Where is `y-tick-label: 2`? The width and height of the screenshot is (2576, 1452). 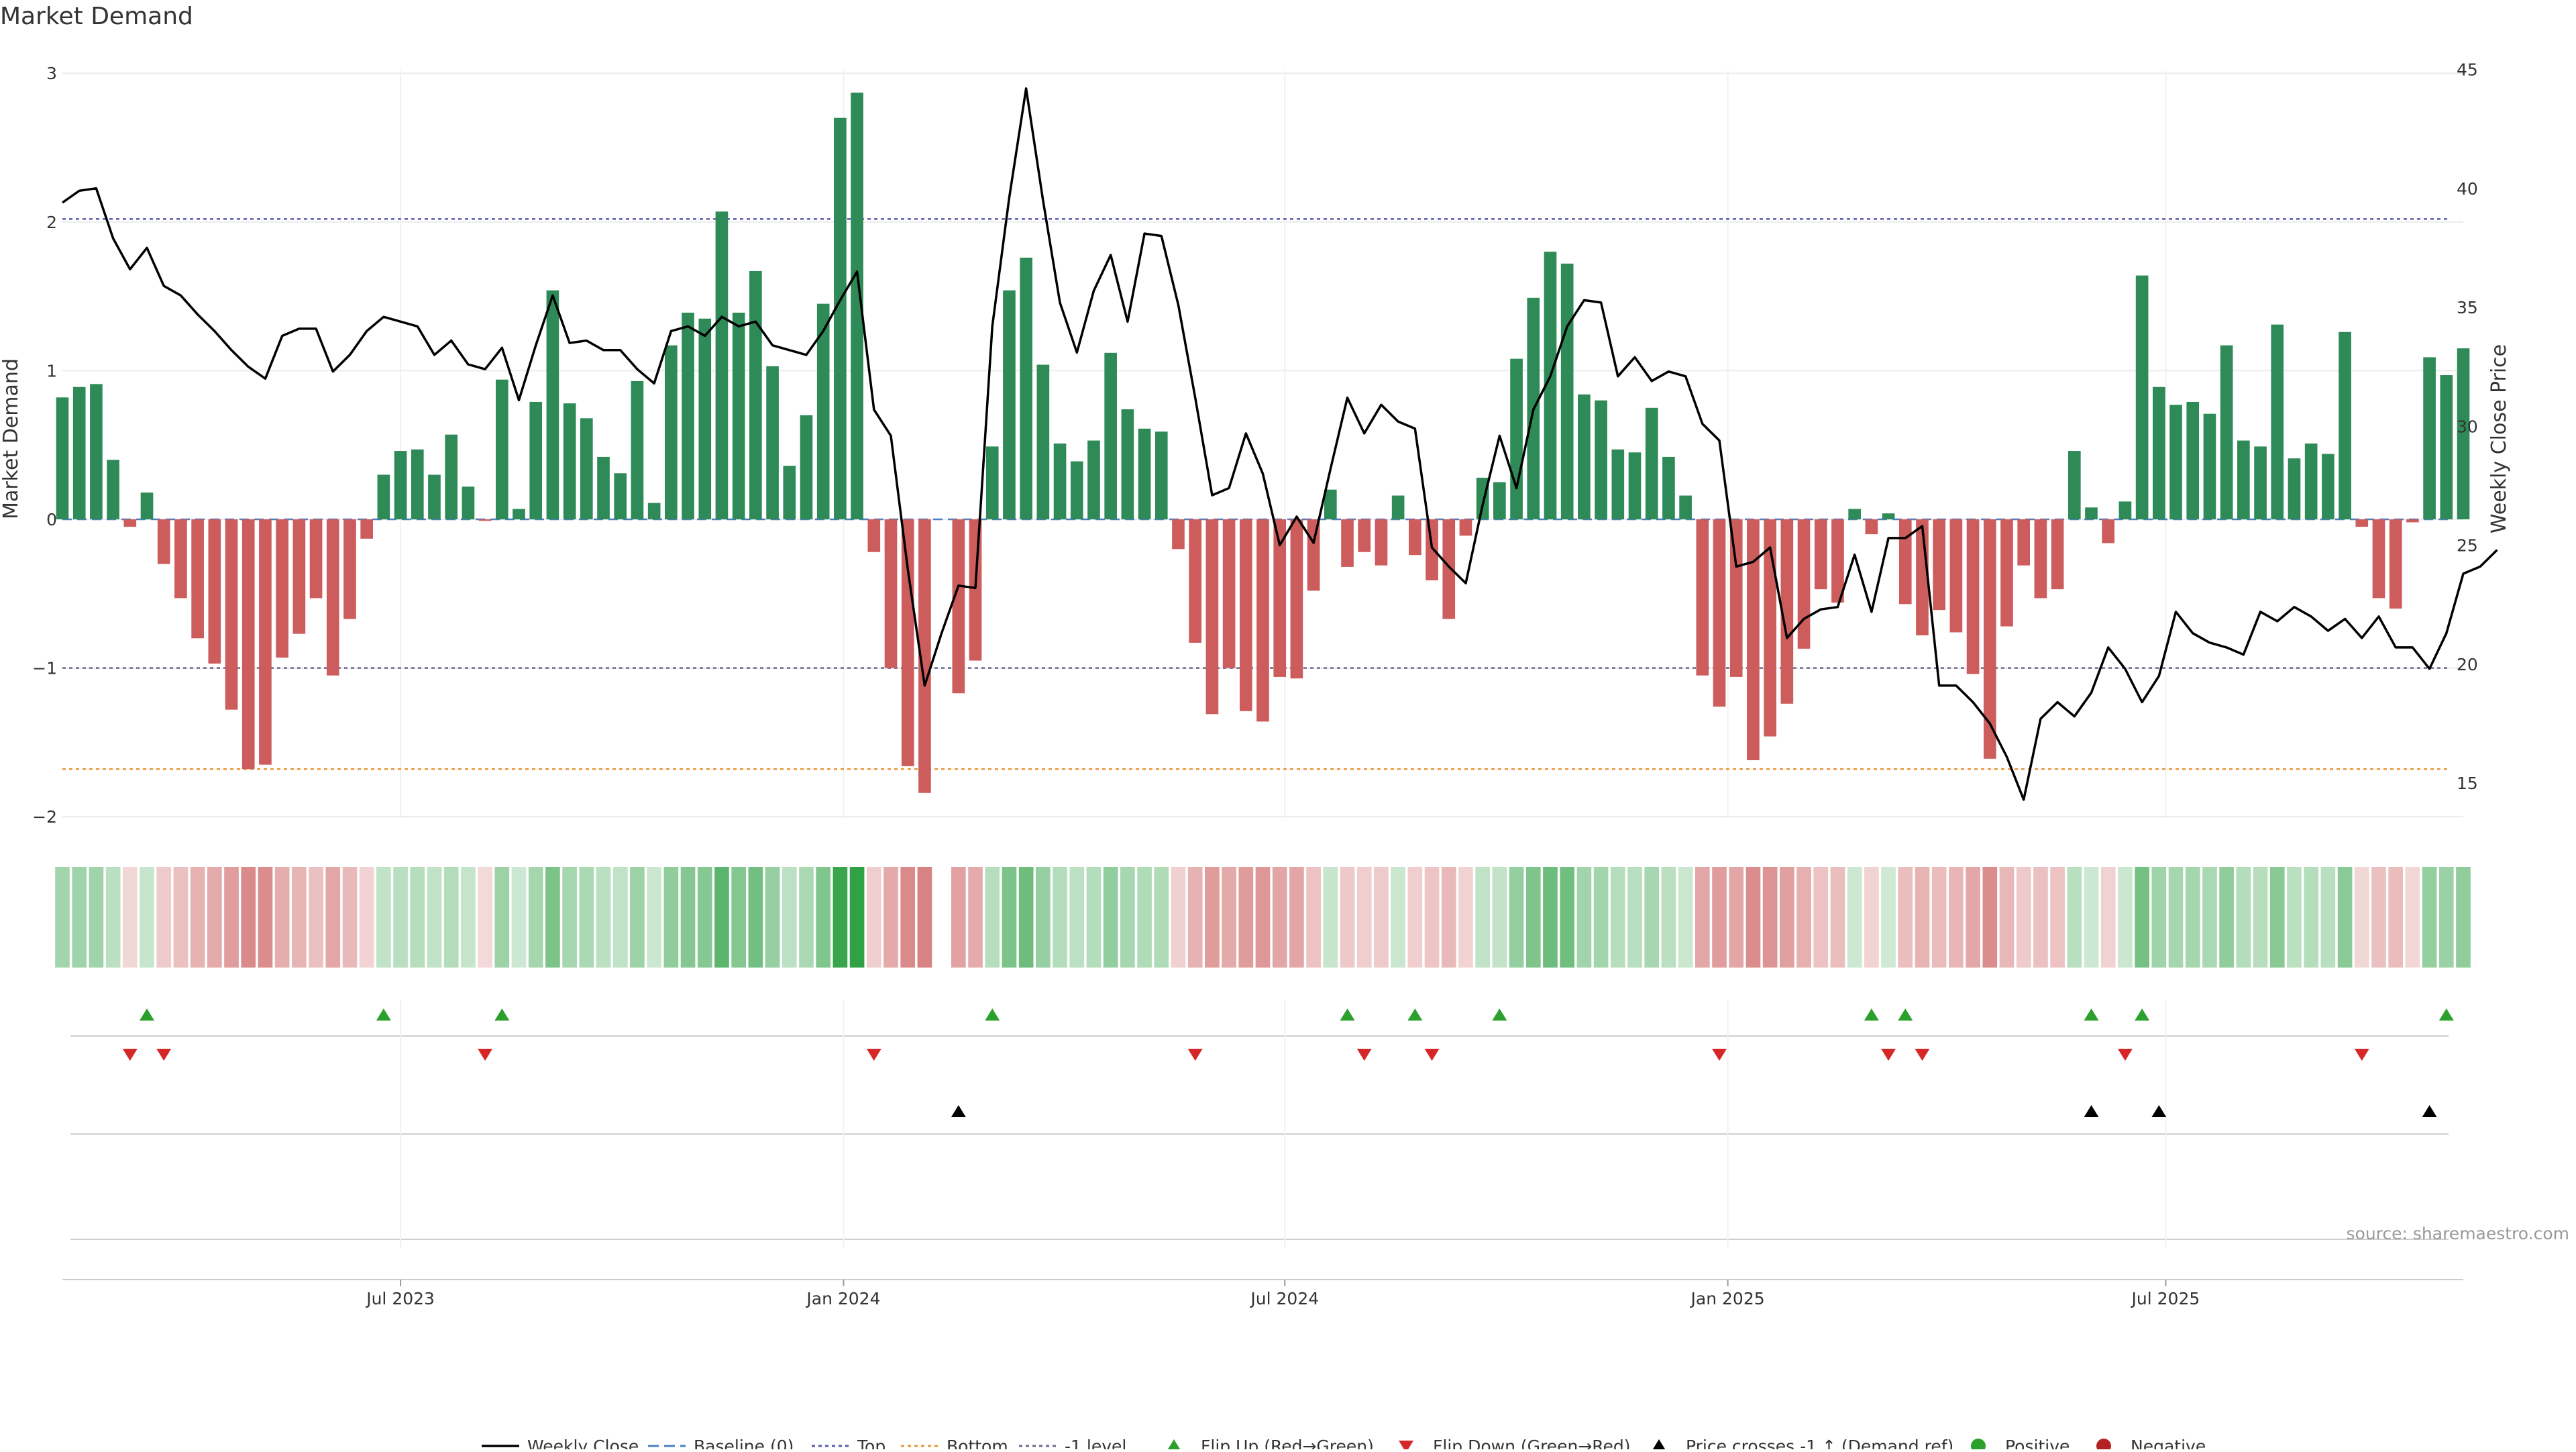
y-tick-label: 2 is located at coordinates (51, 223).